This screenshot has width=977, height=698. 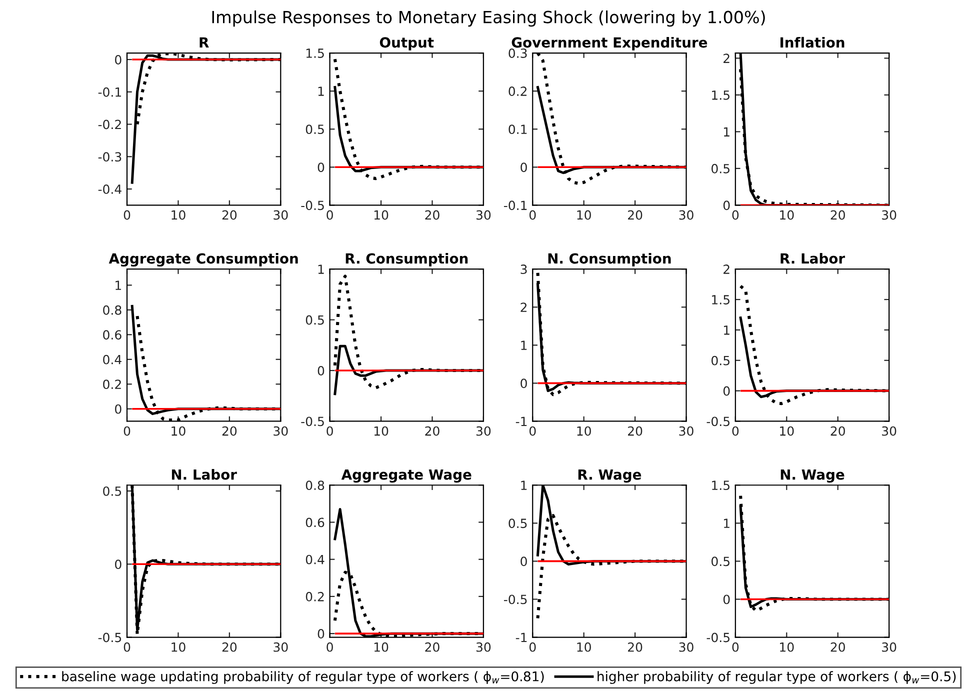 I want to click on y-tick-label: 0.4, so click(x=315, y=559).